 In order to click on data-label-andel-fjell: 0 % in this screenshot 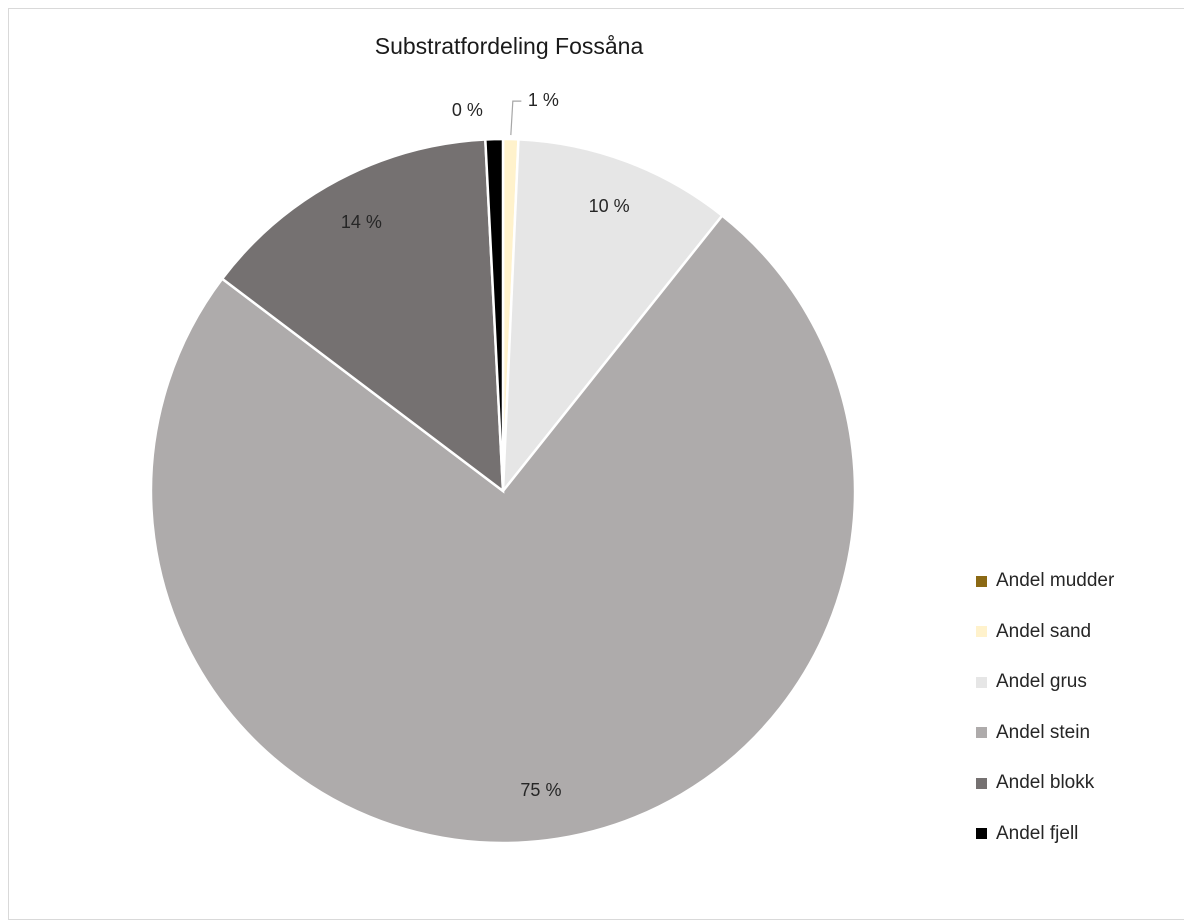, I will do `click(467, 110)`.